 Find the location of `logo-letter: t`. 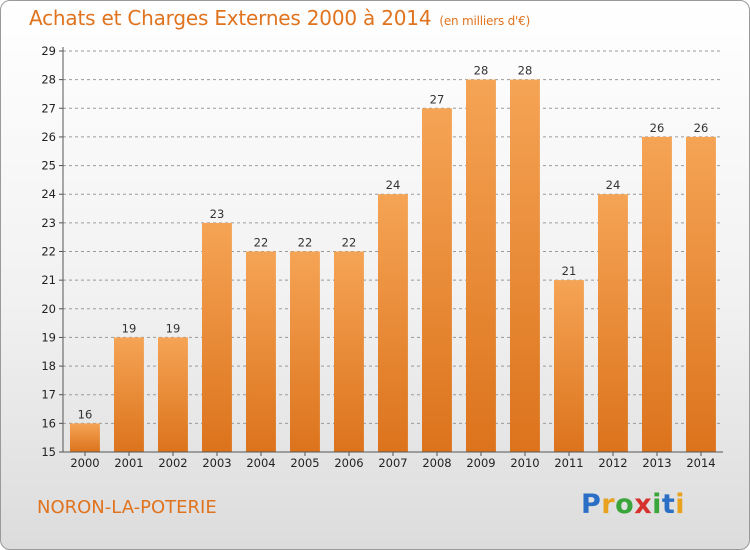

logo-letter: t is located at coordinates (668, 504).